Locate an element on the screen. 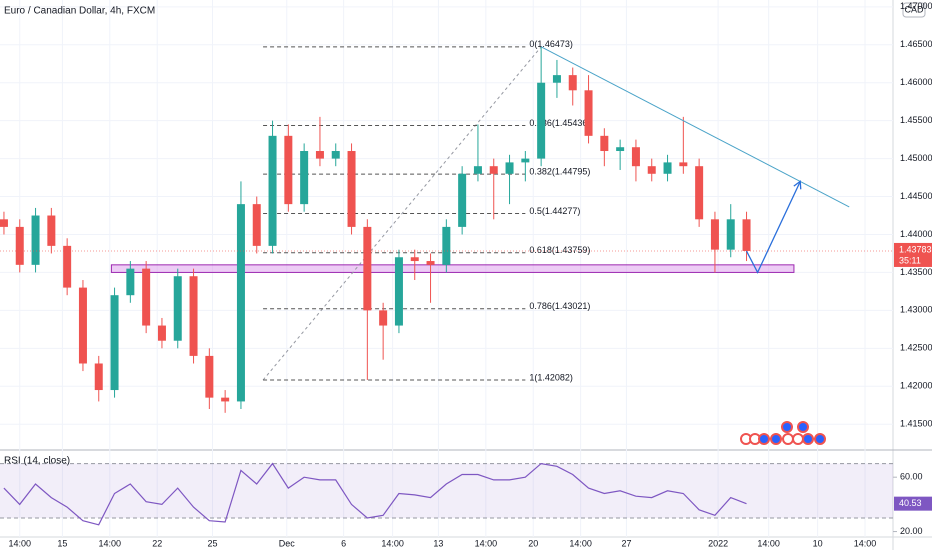  y-tick-label: 1.46500 is located at coordinates (916, 44).